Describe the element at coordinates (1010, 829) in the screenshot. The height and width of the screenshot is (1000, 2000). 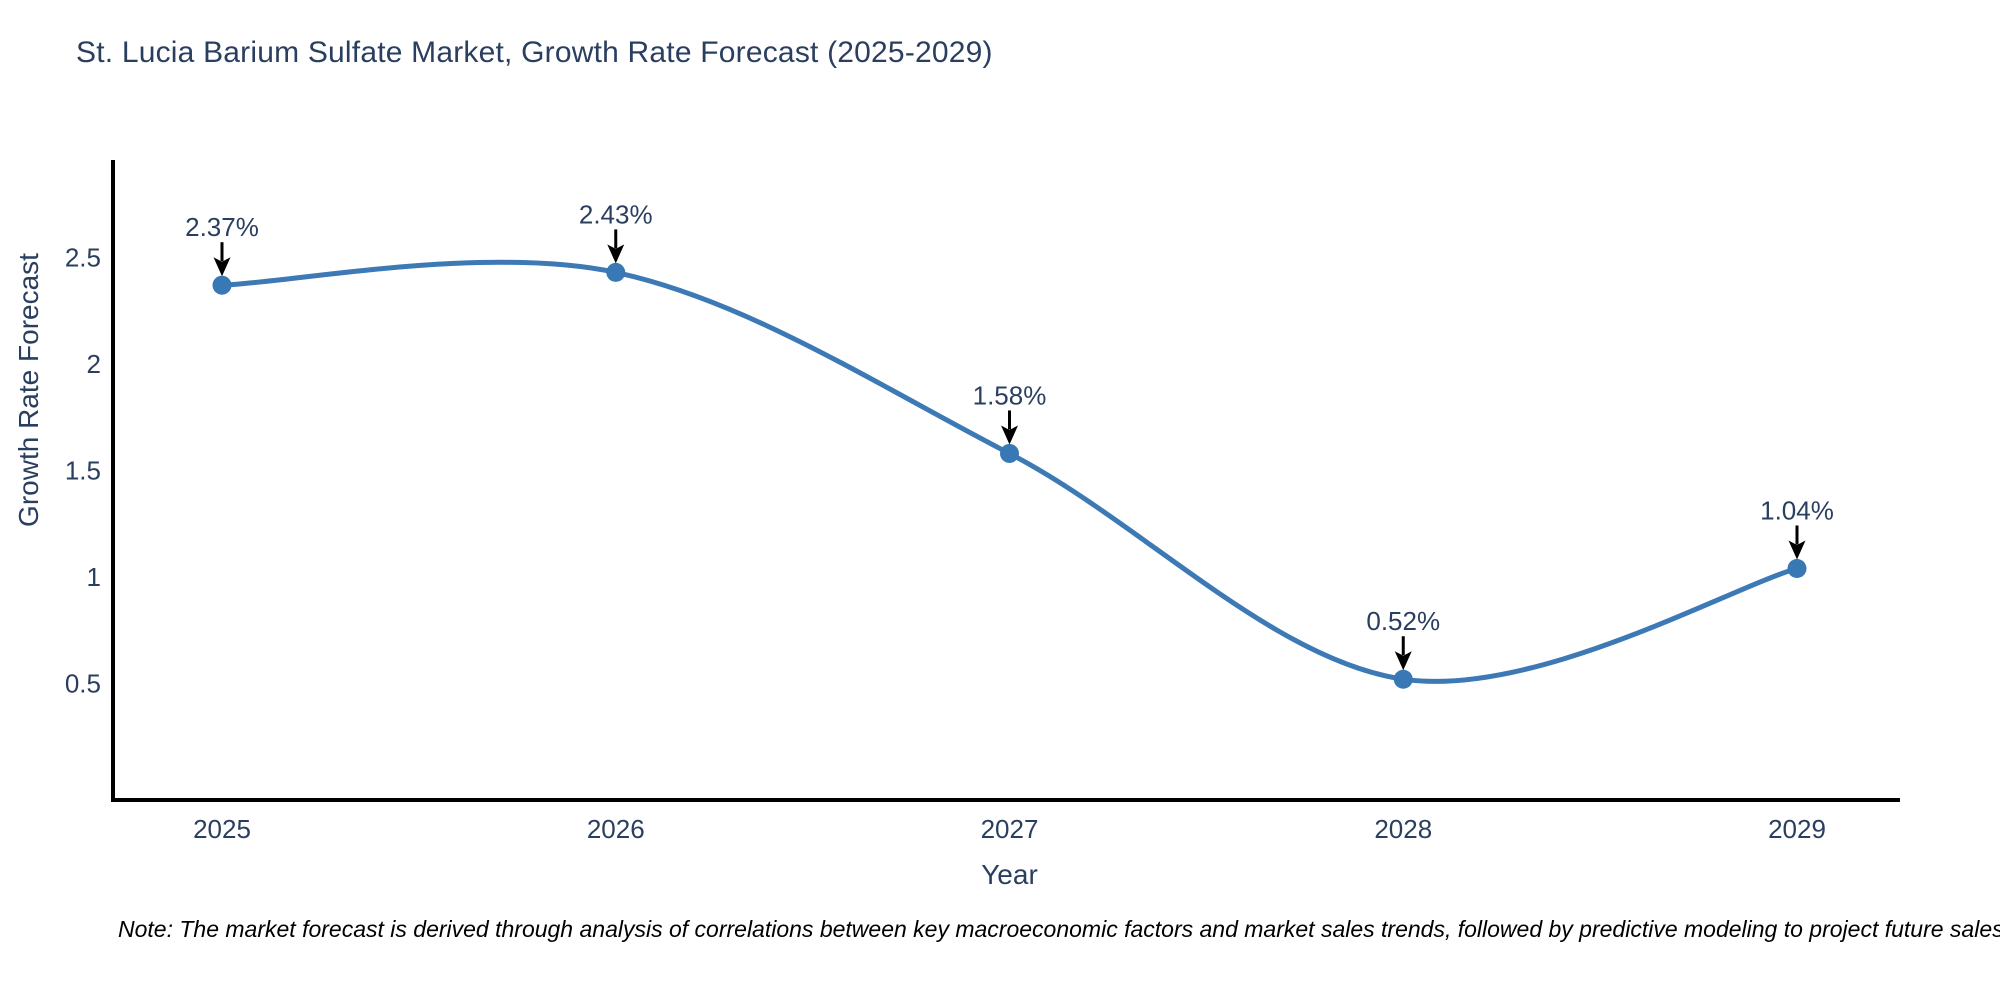
I see `x-tick-label: 2027` at that location.